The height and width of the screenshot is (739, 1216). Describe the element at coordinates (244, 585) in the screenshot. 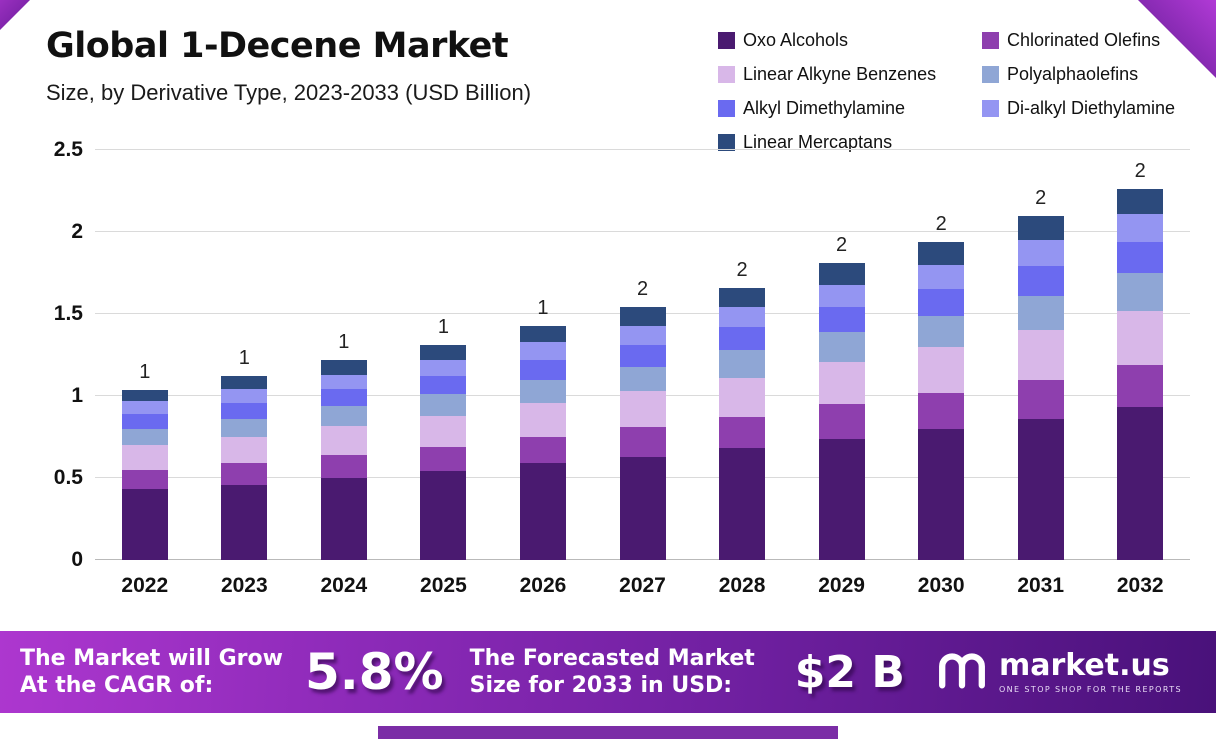

I see `x-tick-label: 2023` at that location.